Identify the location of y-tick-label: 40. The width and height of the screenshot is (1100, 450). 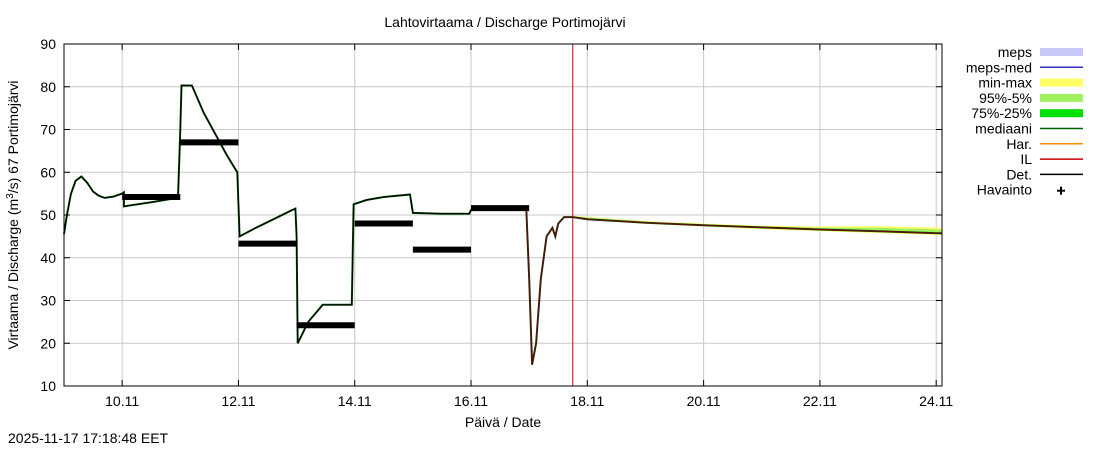
(48, 258).